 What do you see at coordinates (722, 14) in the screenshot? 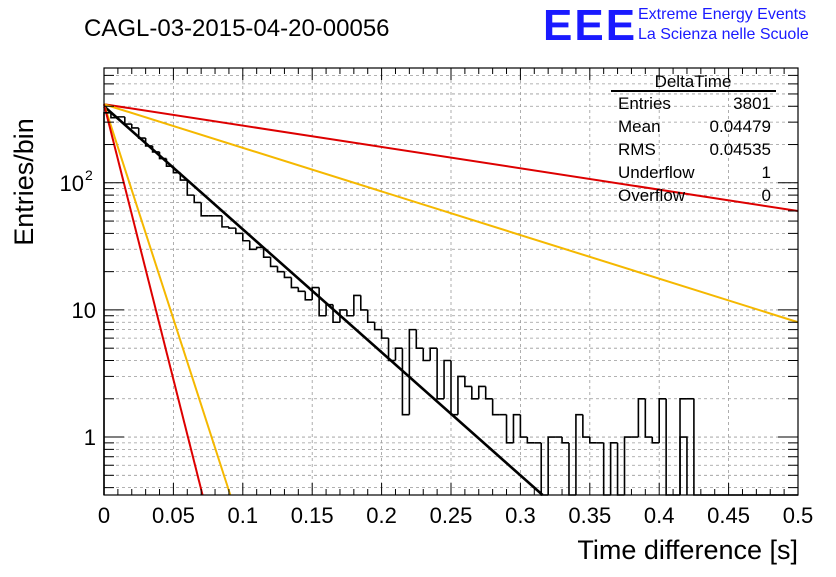
I see `logo-line-1: Extreme Energy Events` at bounding box center [722, 14].